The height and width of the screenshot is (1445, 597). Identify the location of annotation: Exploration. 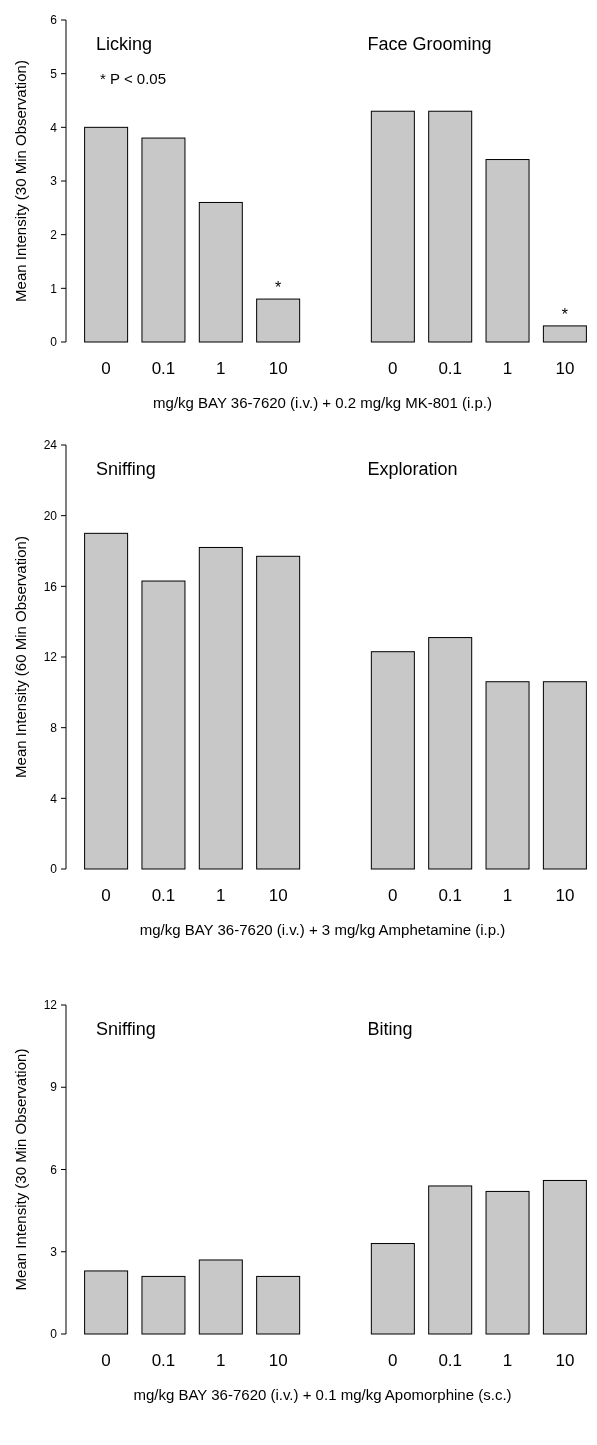
(412, 469).